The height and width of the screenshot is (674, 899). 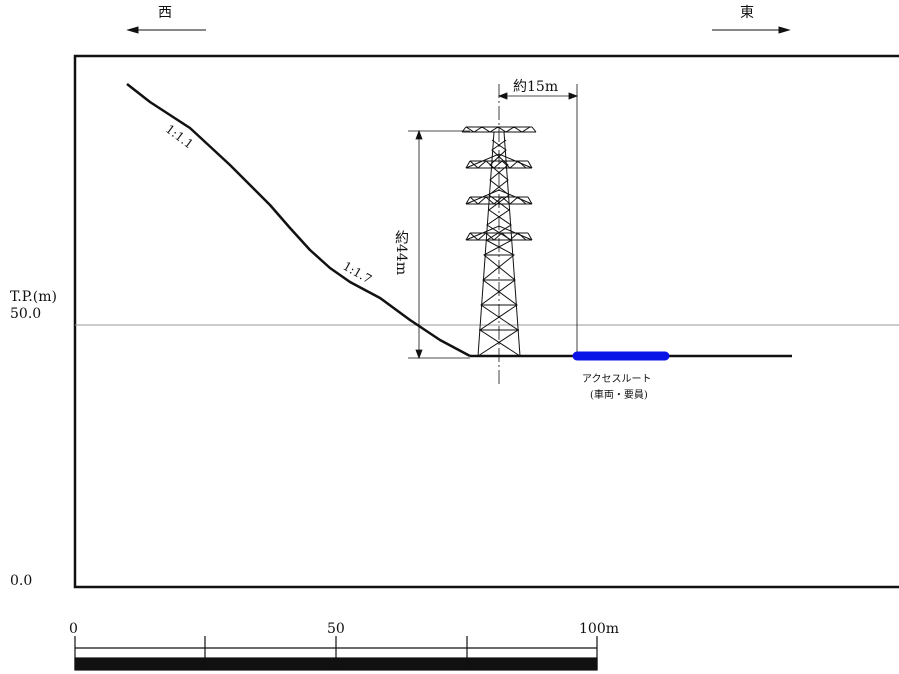 What do you see at coordinates (617, 379) in the screenshot?
I see `access-route-label: アクセスルート` at bounding box center [617, 379].